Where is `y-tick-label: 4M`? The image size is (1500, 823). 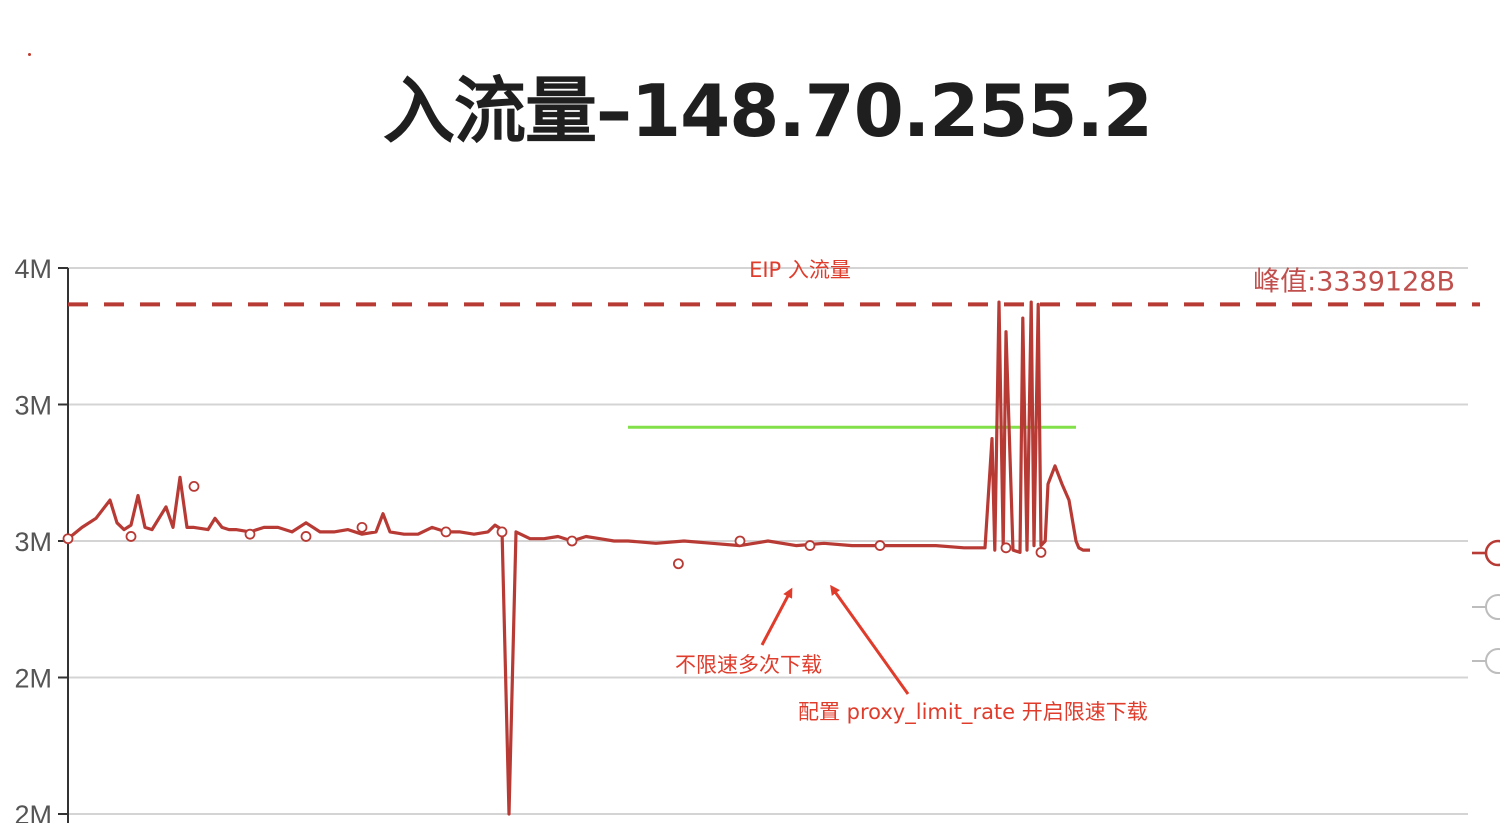
y-tick-label: 4M is located at coordinates (33, 269).